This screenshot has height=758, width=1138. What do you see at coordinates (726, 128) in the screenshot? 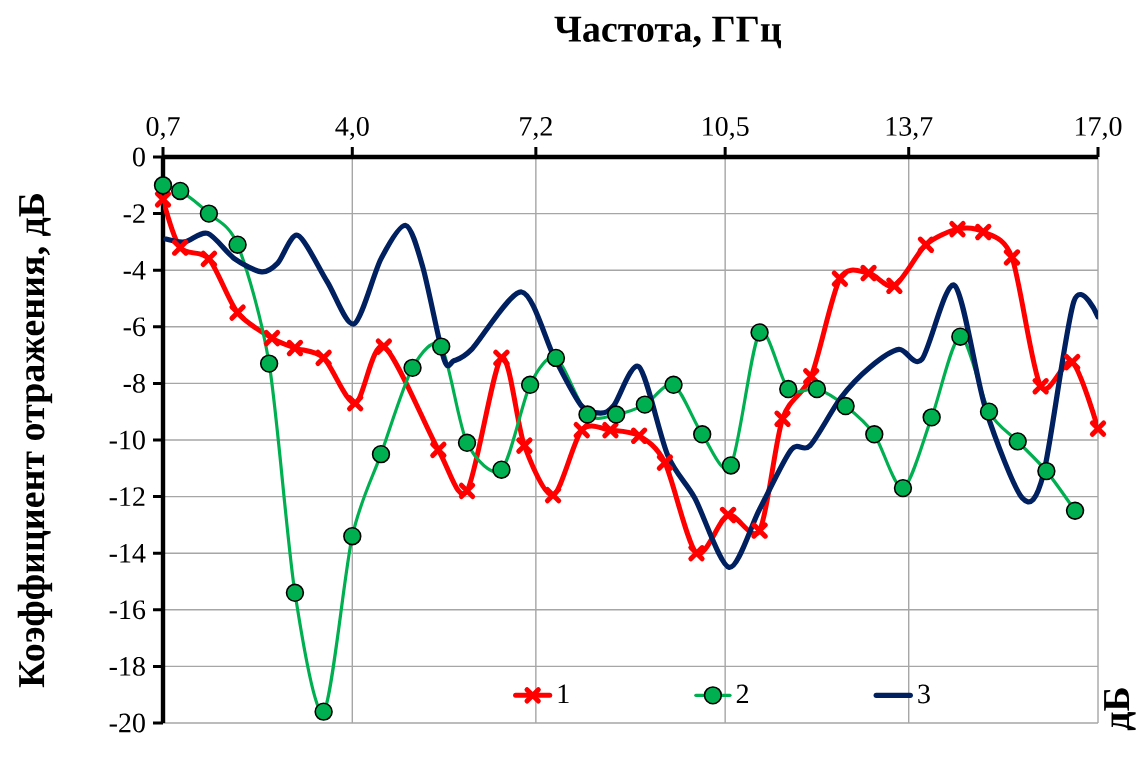
I see `x-tick-label: 10,5` at bounding box center [726, 128].